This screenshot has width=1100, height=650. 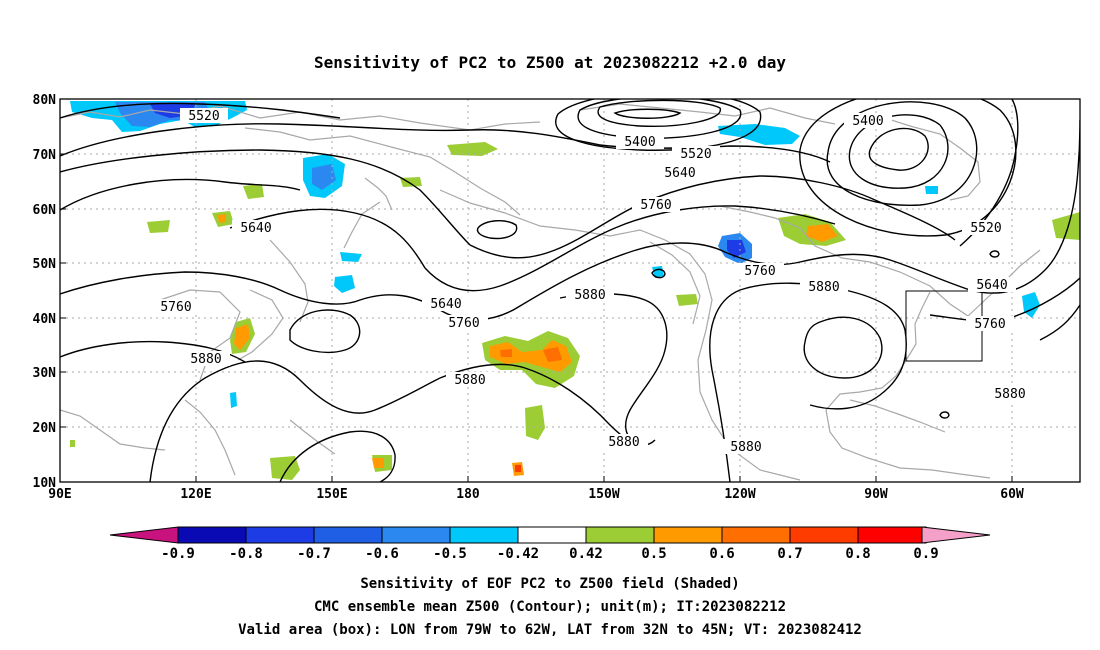 I want to click on contour-label-5880-j: 5880, so click(x=590, y=295).